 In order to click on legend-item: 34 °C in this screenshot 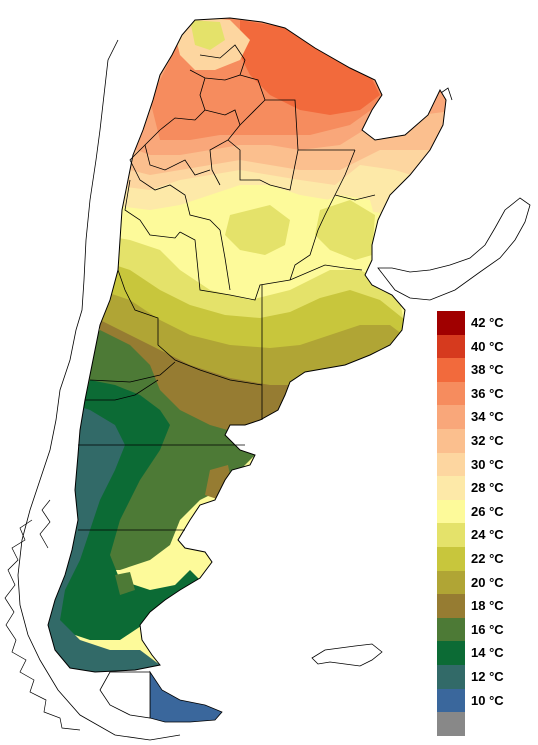, I will do `click(487, 417)`.